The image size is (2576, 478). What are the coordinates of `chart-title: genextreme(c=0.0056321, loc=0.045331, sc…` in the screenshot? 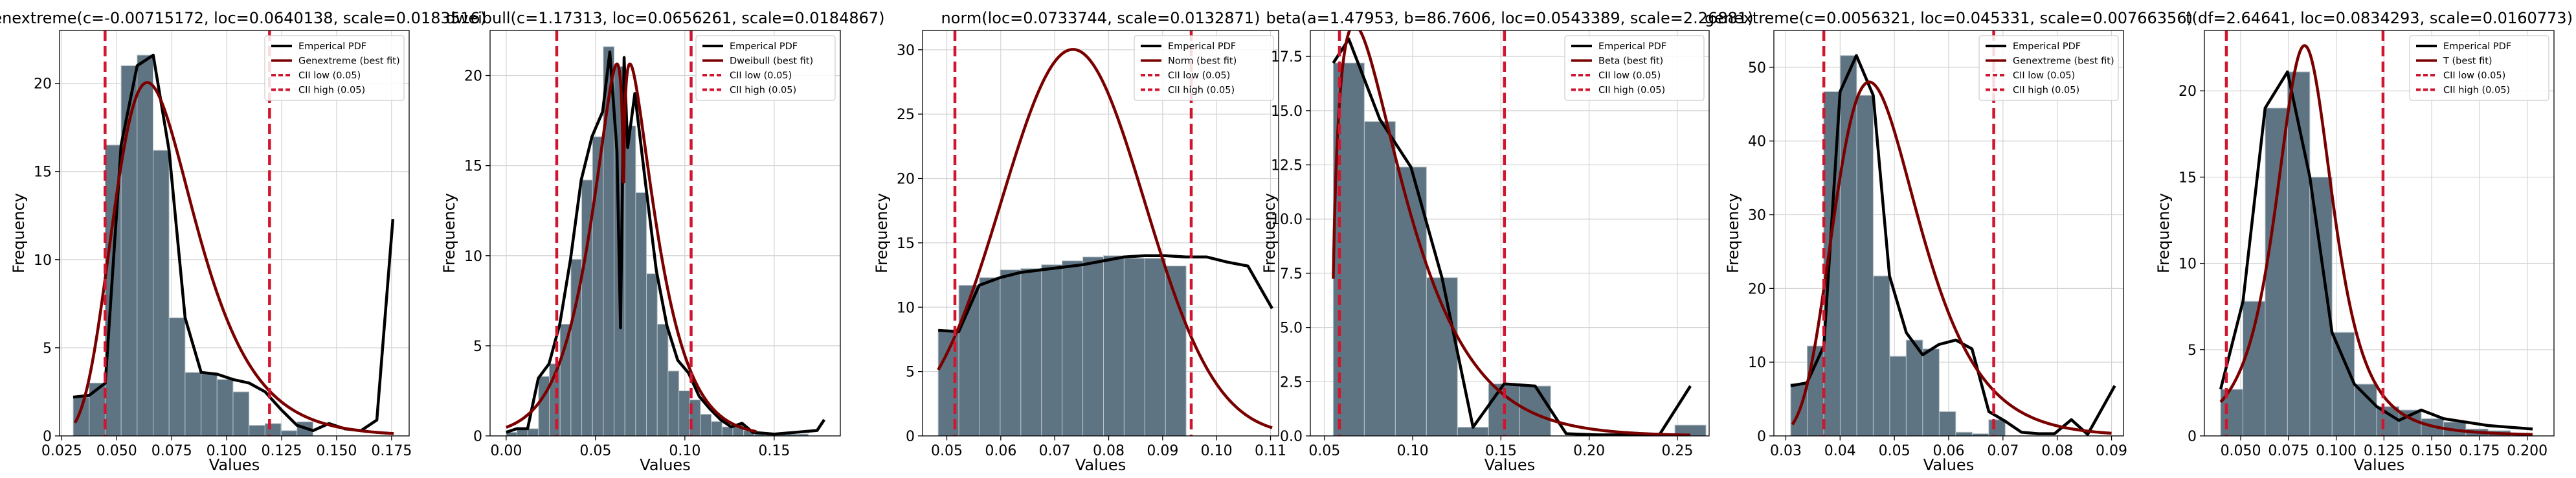 It's located at (1949, 18).